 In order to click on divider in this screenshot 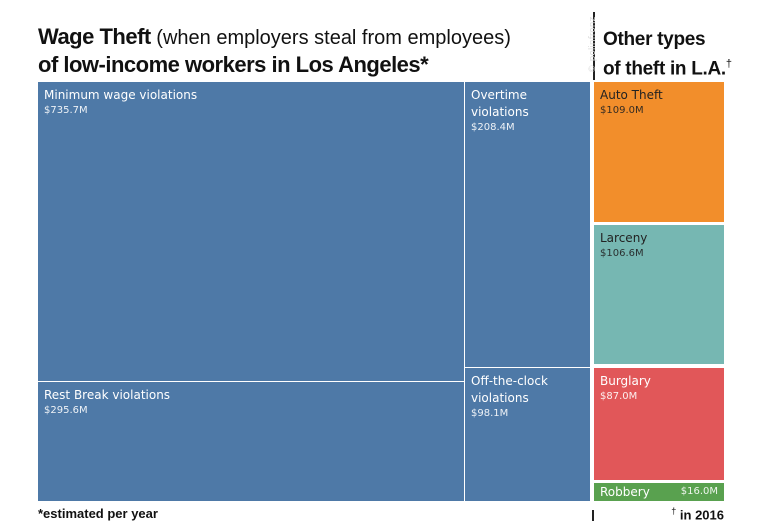, I will do `click(594, 46)`.